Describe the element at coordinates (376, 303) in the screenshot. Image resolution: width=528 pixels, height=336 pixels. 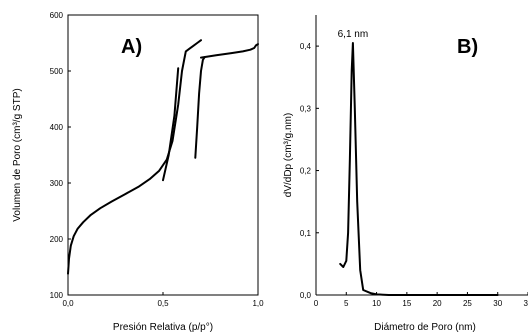
I see `panel-b-x-tick-label: 10` at that location.